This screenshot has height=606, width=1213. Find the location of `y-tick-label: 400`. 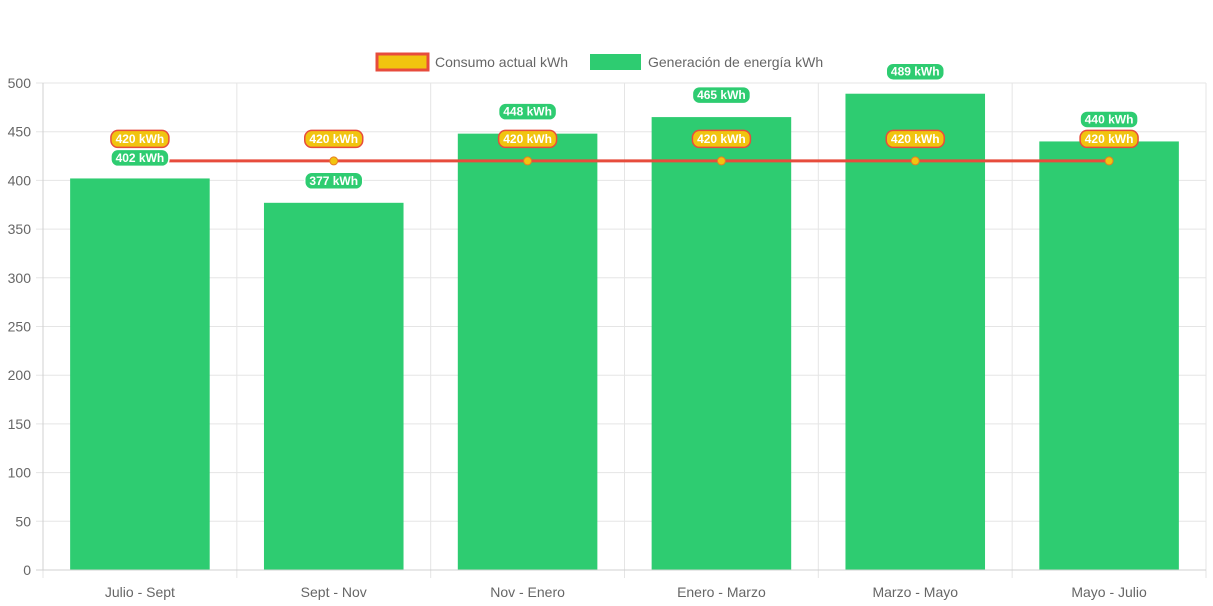

y-tick-label: 400 is located at coordinates (20, 180).